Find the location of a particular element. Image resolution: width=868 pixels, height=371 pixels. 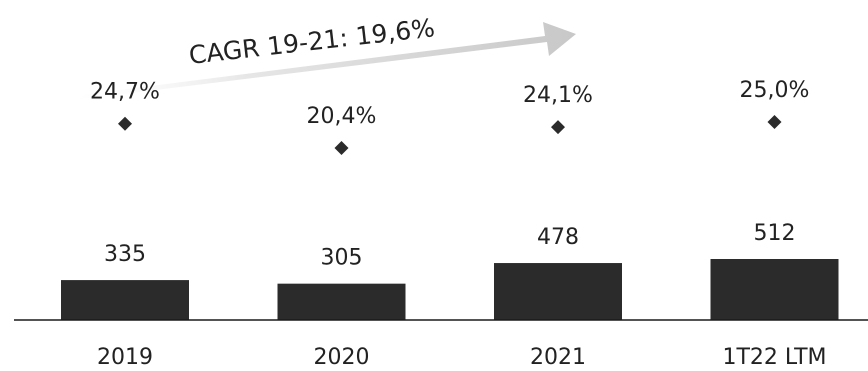

bar-value-label: 512 is located at coordinates (775, 233).